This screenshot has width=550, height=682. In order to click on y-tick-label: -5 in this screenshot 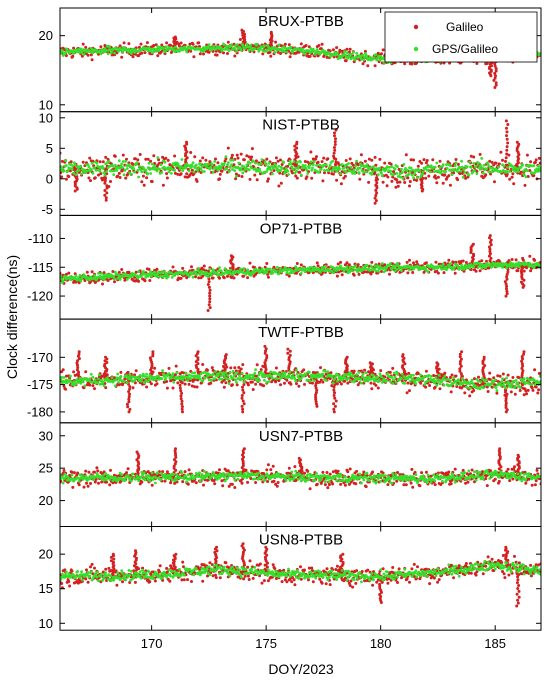, I will do `click(47, 209)`.